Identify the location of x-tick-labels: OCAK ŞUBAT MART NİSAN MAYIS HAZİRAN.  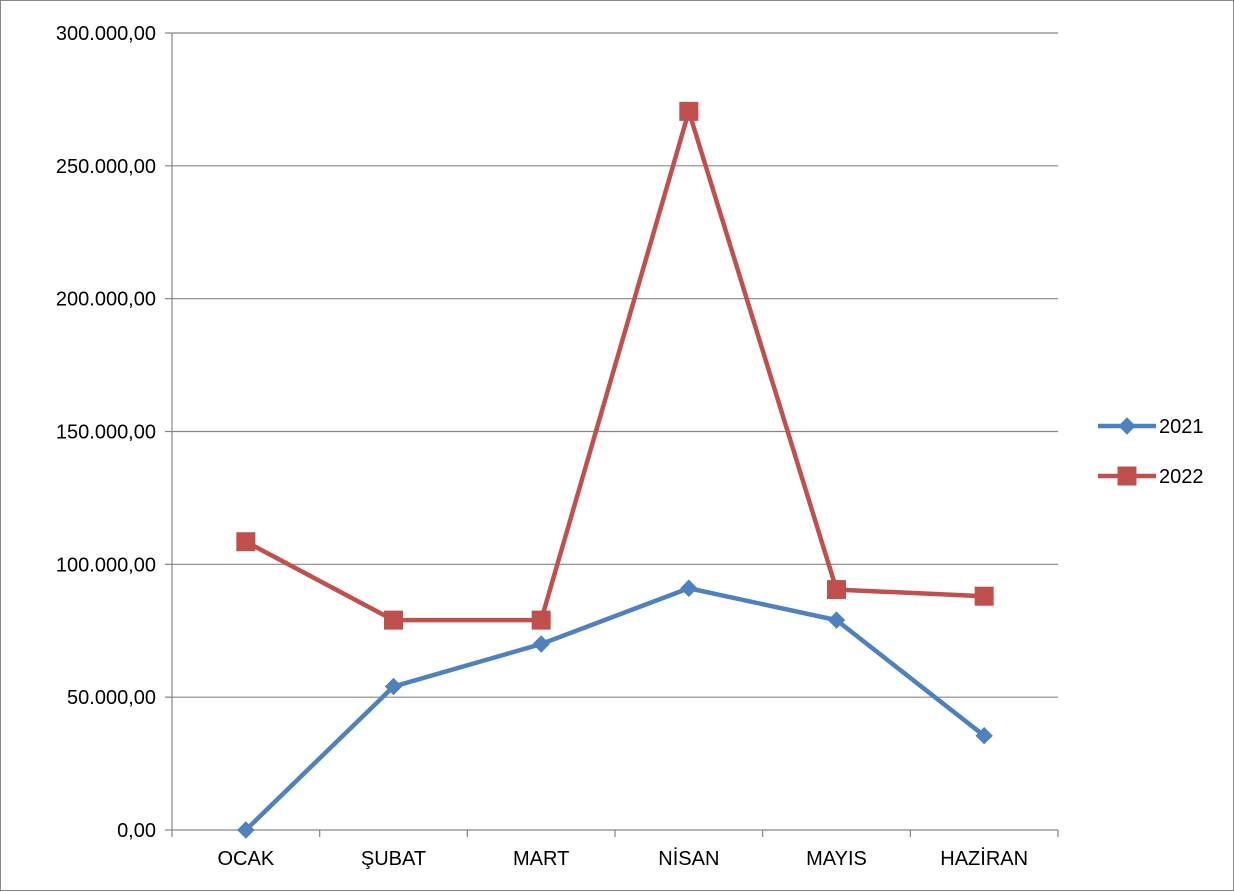
(622, 858).